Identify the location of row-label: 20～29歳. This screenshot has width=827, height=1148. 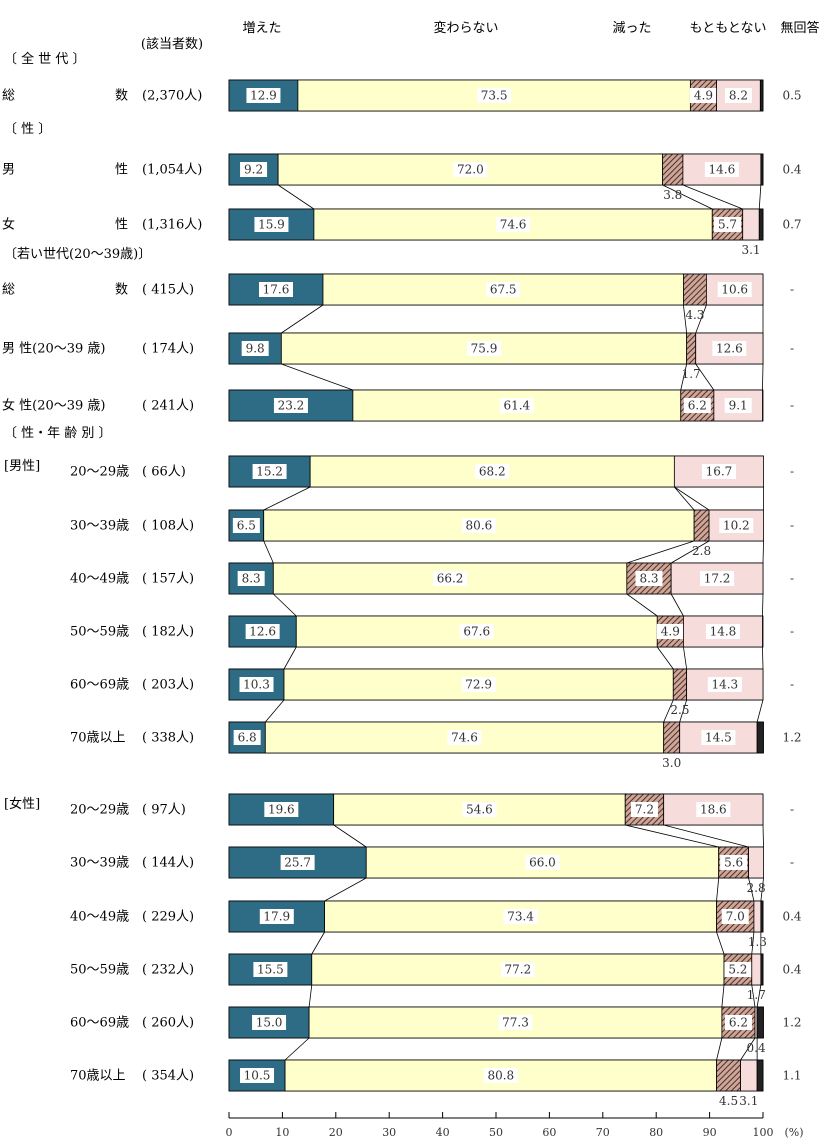
(99, 810).